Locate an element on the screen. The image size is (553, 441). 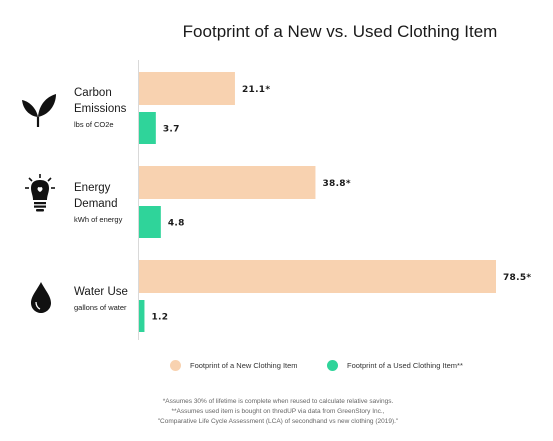
leaf-icon is located at coordinates (39, 110).